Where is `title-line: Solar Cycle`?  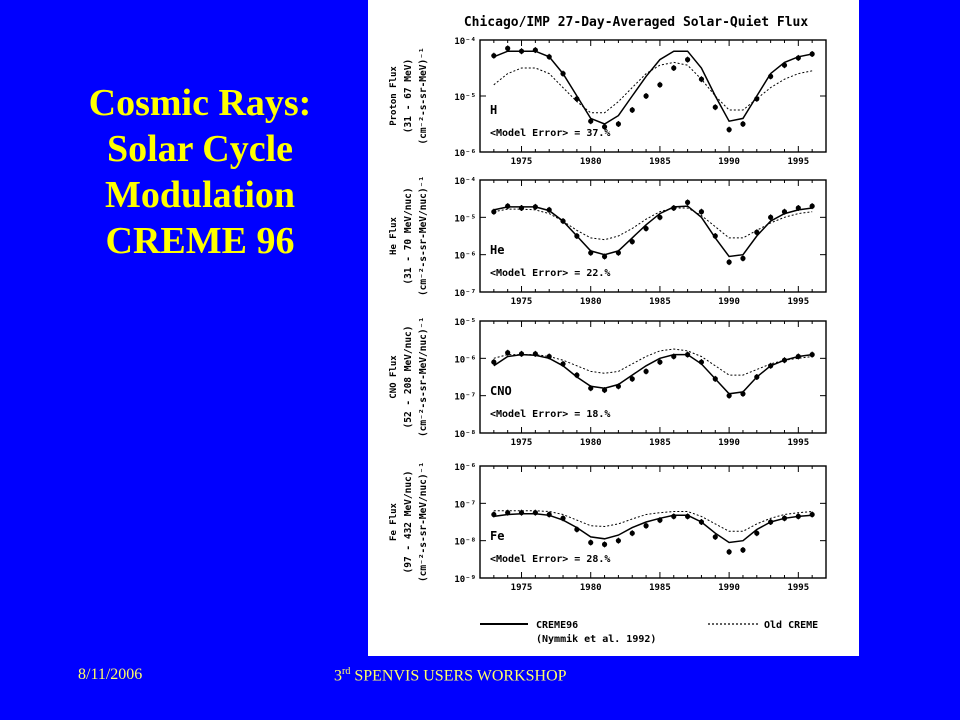 title-line: Solar Cycle is located at coordinates (200, 149).